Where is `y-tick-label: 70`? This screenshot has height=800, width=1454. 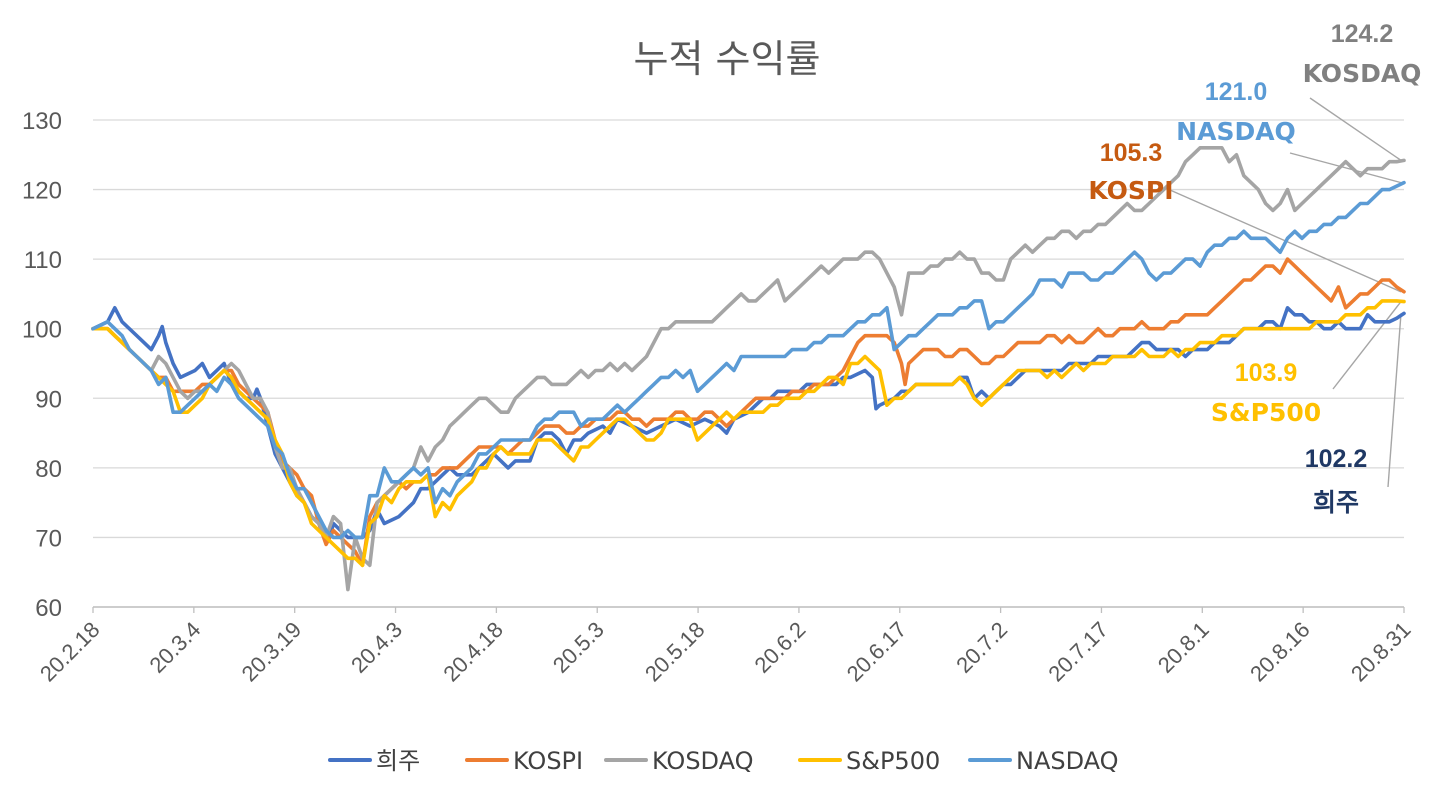 y-tick-label: 70 is located at coordinates (48, 538).